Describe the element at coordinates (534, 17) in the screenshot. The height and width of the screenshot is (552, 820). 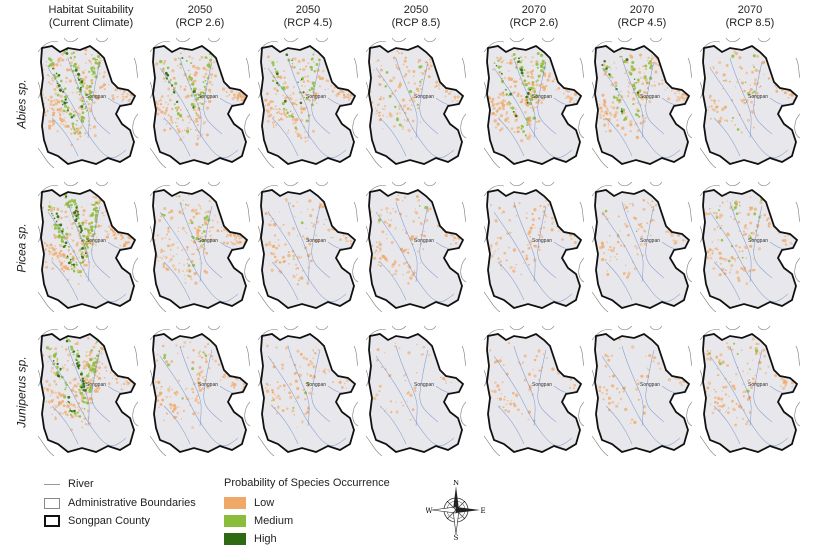
I see `column-header-2070-rcp26: 2070 (RCP 2.6)` at that location.